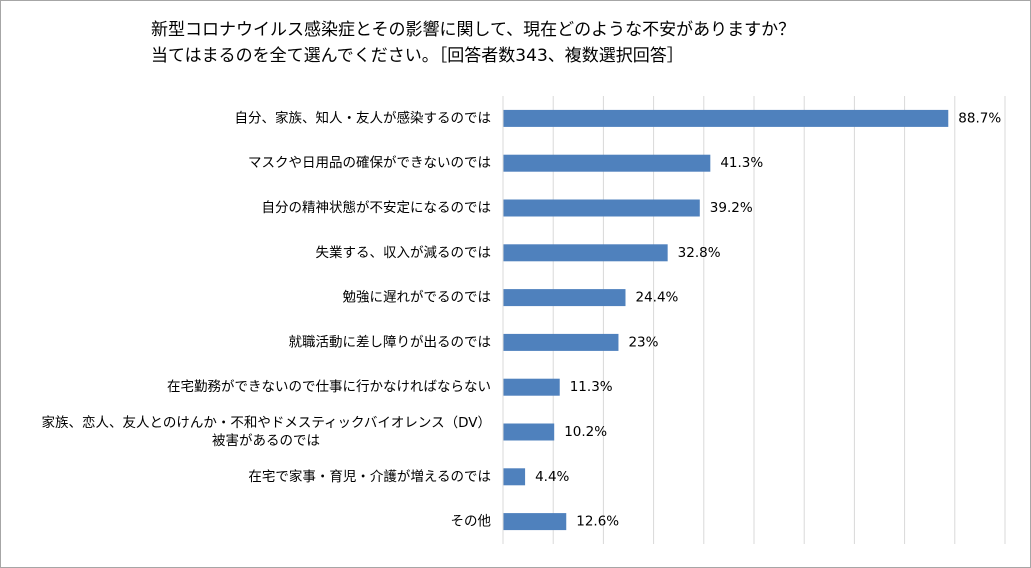 This screenshot has width=1031, height=568. Describe the element at coordinates (699, 253) in the screenshot. I see `value-label: 32.8%` at that location.